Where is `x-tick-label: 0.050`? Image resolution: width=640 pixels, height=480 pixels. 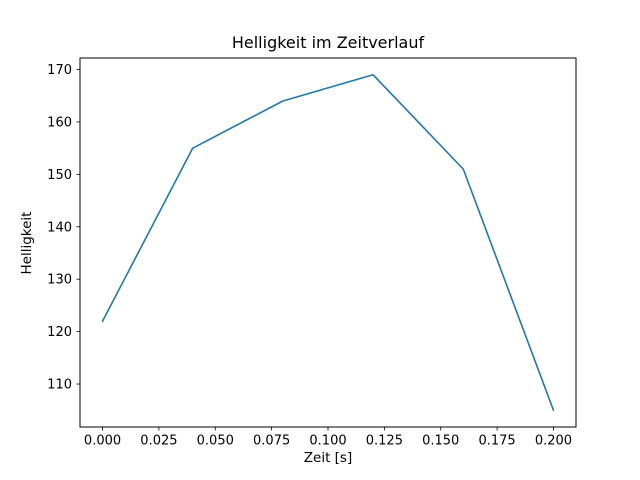
x-tick-label: 0.050 is located at coordinates (215, 441).